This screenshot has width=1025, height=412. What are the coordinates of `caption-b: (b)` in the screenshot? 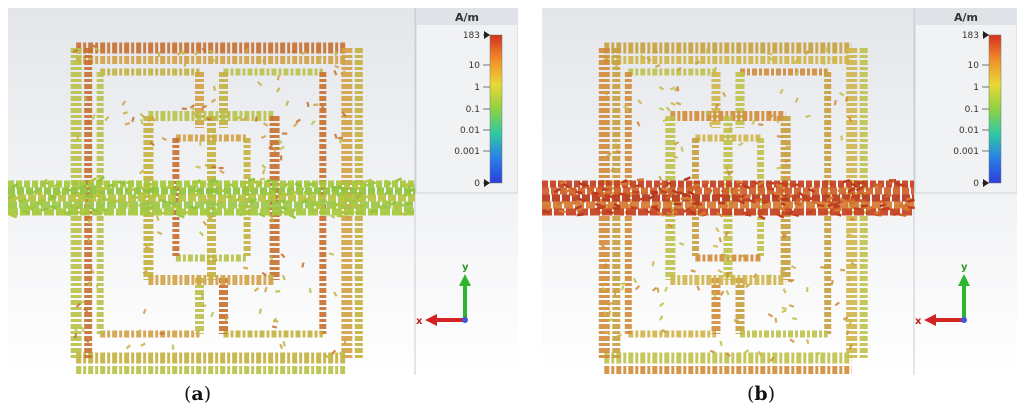 It's located at (761, 394).